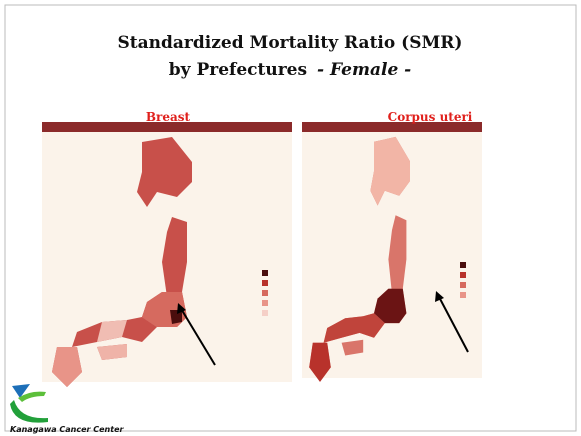 This screenshot has height=436, width=581. What do you see at coordinates (67, 429) in the screenshot?
I see `organization: Kanagawa Cancer Center` at bounding box center [67, 429].